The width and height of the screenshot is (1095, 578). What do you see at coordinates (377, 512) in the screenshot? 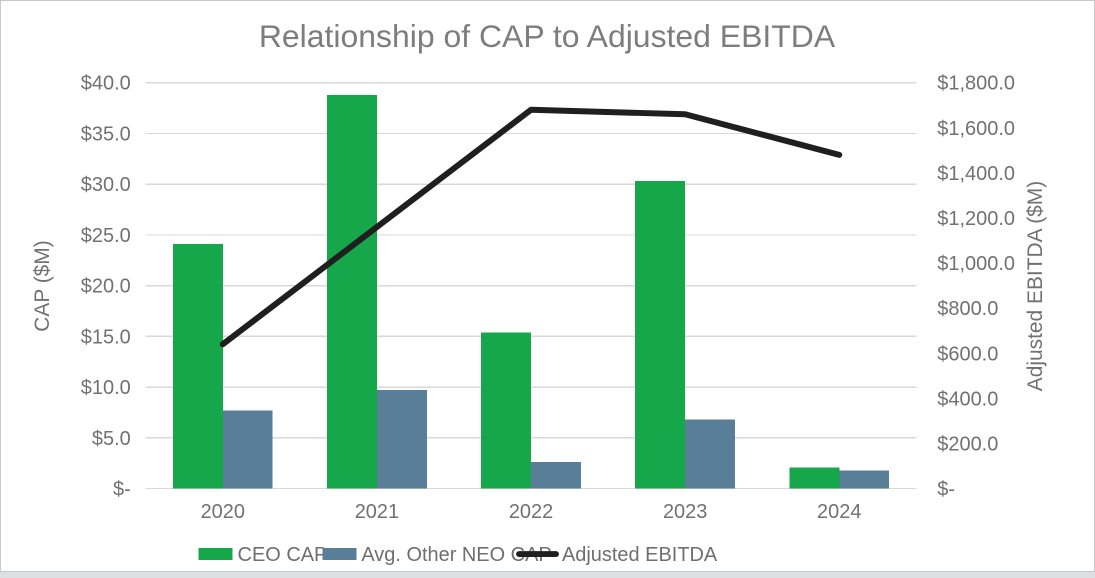
I see `category-label: 2021` at bounding box center [377, 512].